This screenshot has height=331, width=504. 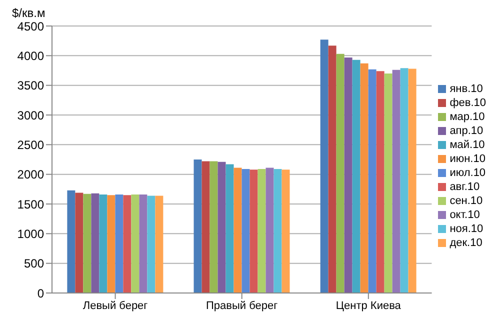 What do you see at coordinates (115, 306) in the screenshot?
I see `x-tick-label: Левый берег` at bounding box center [115, 306].